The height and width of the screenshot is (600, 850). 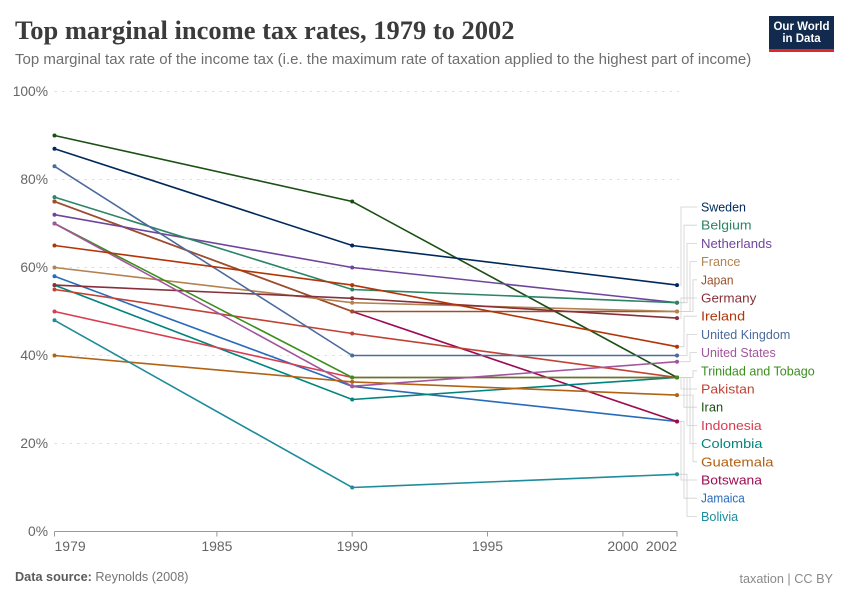 What do you see at coordinates (34, 355) in the screenshot?
I see `svg-text: 40%` at bounding box center [34, 355].